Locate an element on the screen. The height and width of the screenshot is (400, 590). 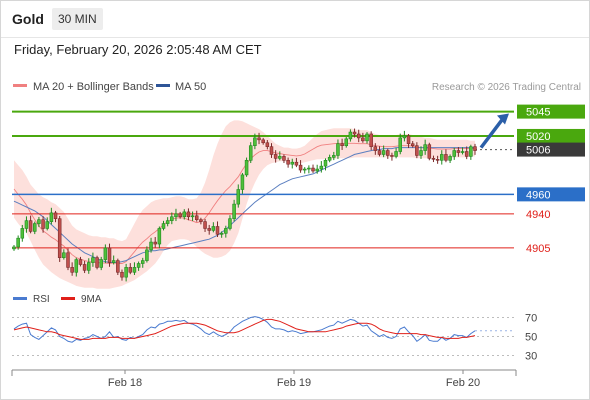
forecast-arrow-shaft is located at coordinates (492, 133).